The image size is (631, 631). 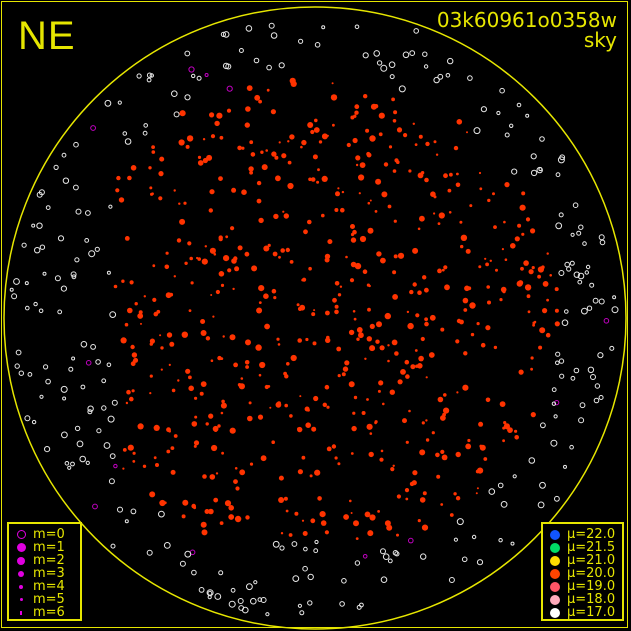 What do you see at coordinates (582, 586) in the screenshot?
I see `legend-row-mu: μ=19.0` at bounding box center [582, 586].